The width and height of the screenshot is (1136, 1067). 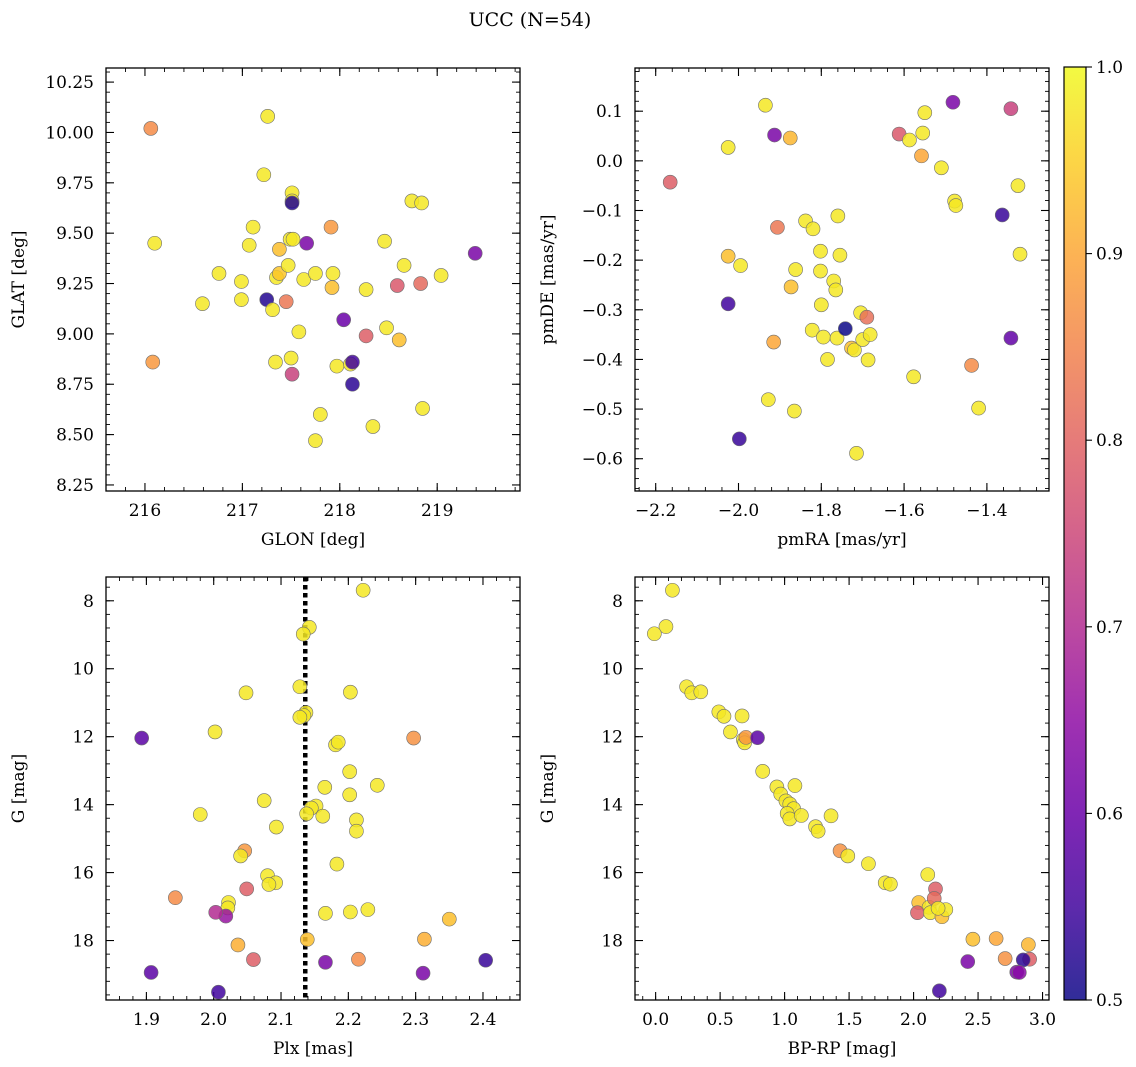 I want to click on y-tick-label: −0.2, so click(x=602, y=261).